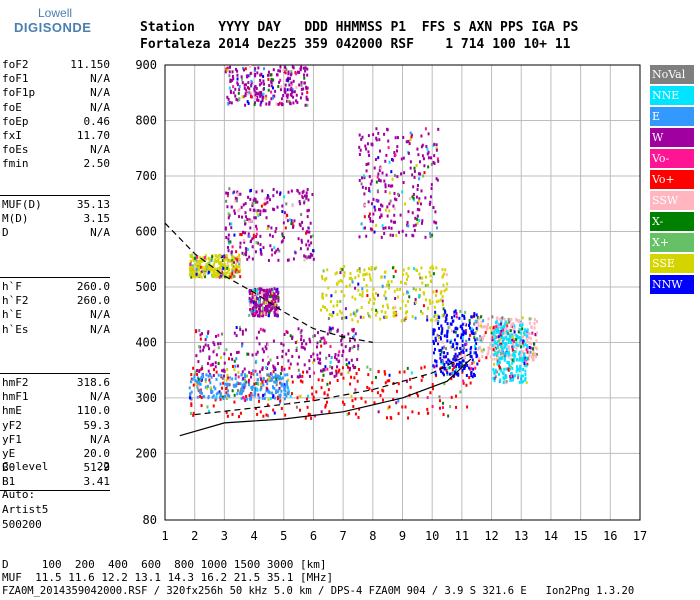  Describe the element at coordinates (15, 79) in the screenshot. I see `param-label: foF1` at that location.